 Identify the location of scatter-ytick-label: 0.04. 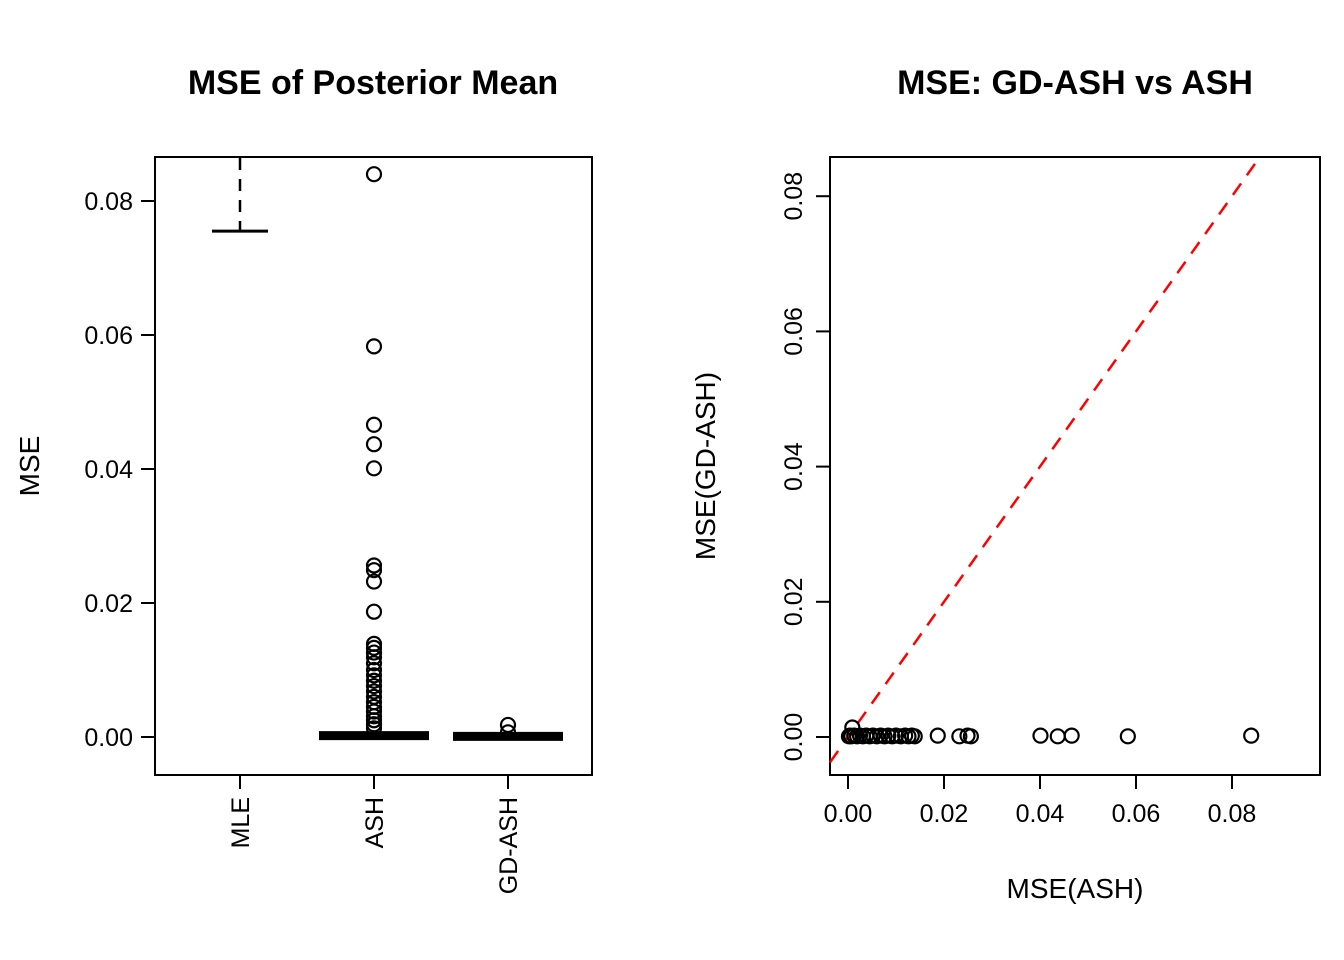
(794, 466).